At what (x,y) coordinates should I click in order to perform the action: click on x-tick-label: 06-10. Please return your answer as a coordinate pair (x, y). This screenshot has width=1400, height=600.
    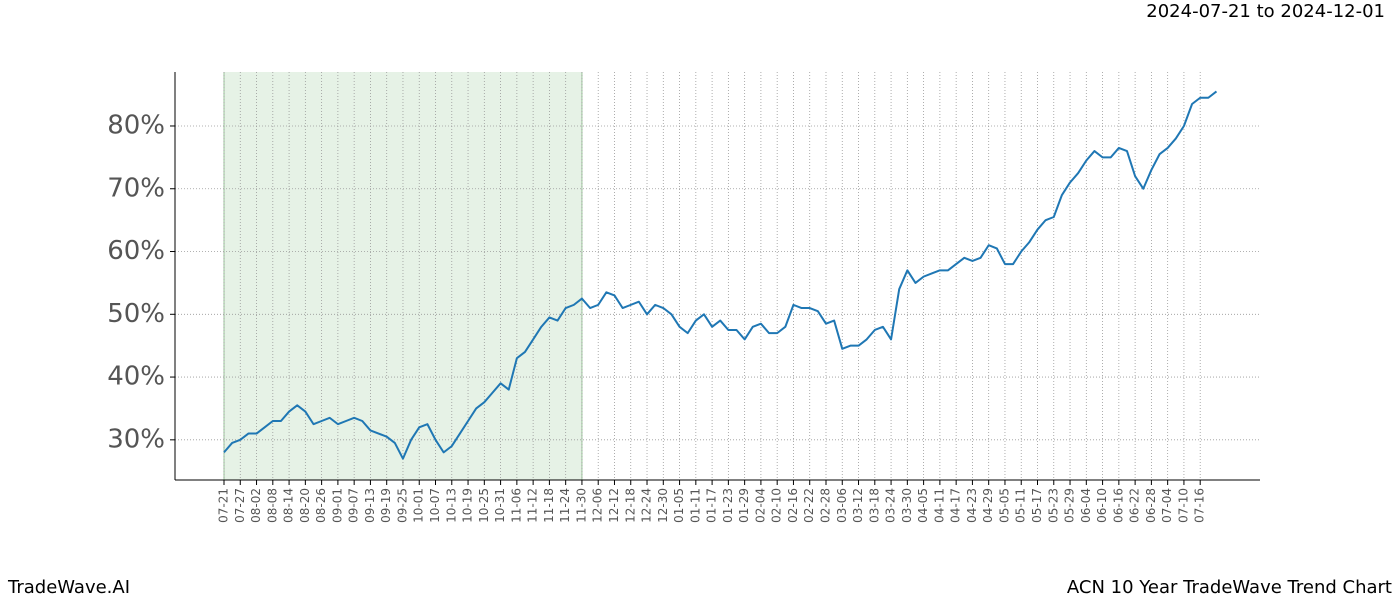
    Looking at the image, I should click on (1102, 505).